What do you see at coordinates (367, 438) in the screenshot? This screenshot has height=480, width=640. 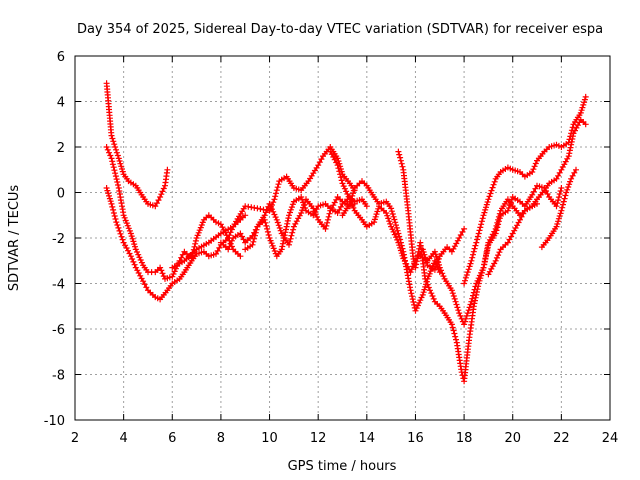 I see `x-tick-label: 14` at bounding box center [367, 438].